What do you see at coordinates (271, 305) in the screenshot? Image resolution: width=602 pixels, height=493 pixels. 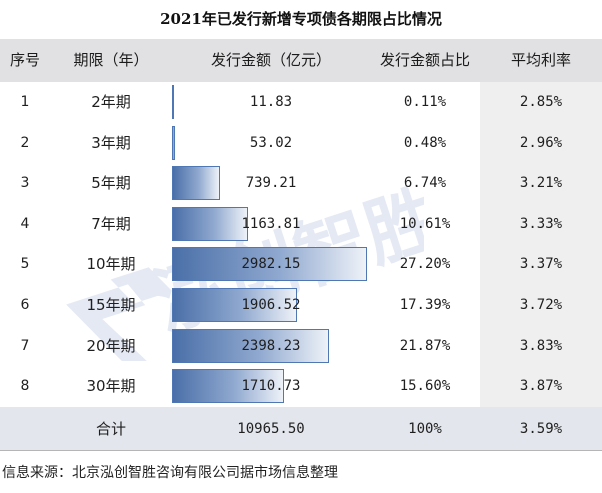 I see `row-amount: 1906.52` at bounding box center [271, 305].